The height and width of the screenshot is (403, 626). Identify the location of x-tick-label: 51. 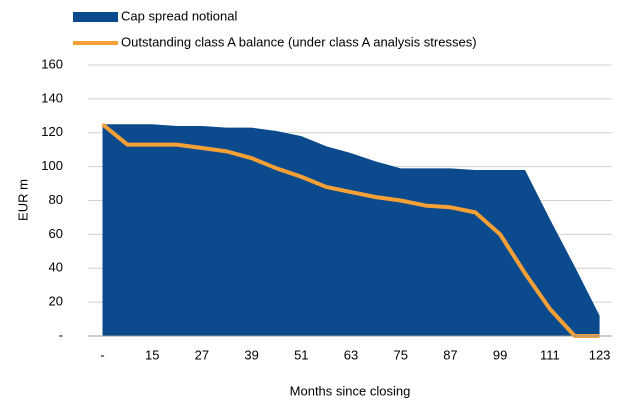
(301, 354).